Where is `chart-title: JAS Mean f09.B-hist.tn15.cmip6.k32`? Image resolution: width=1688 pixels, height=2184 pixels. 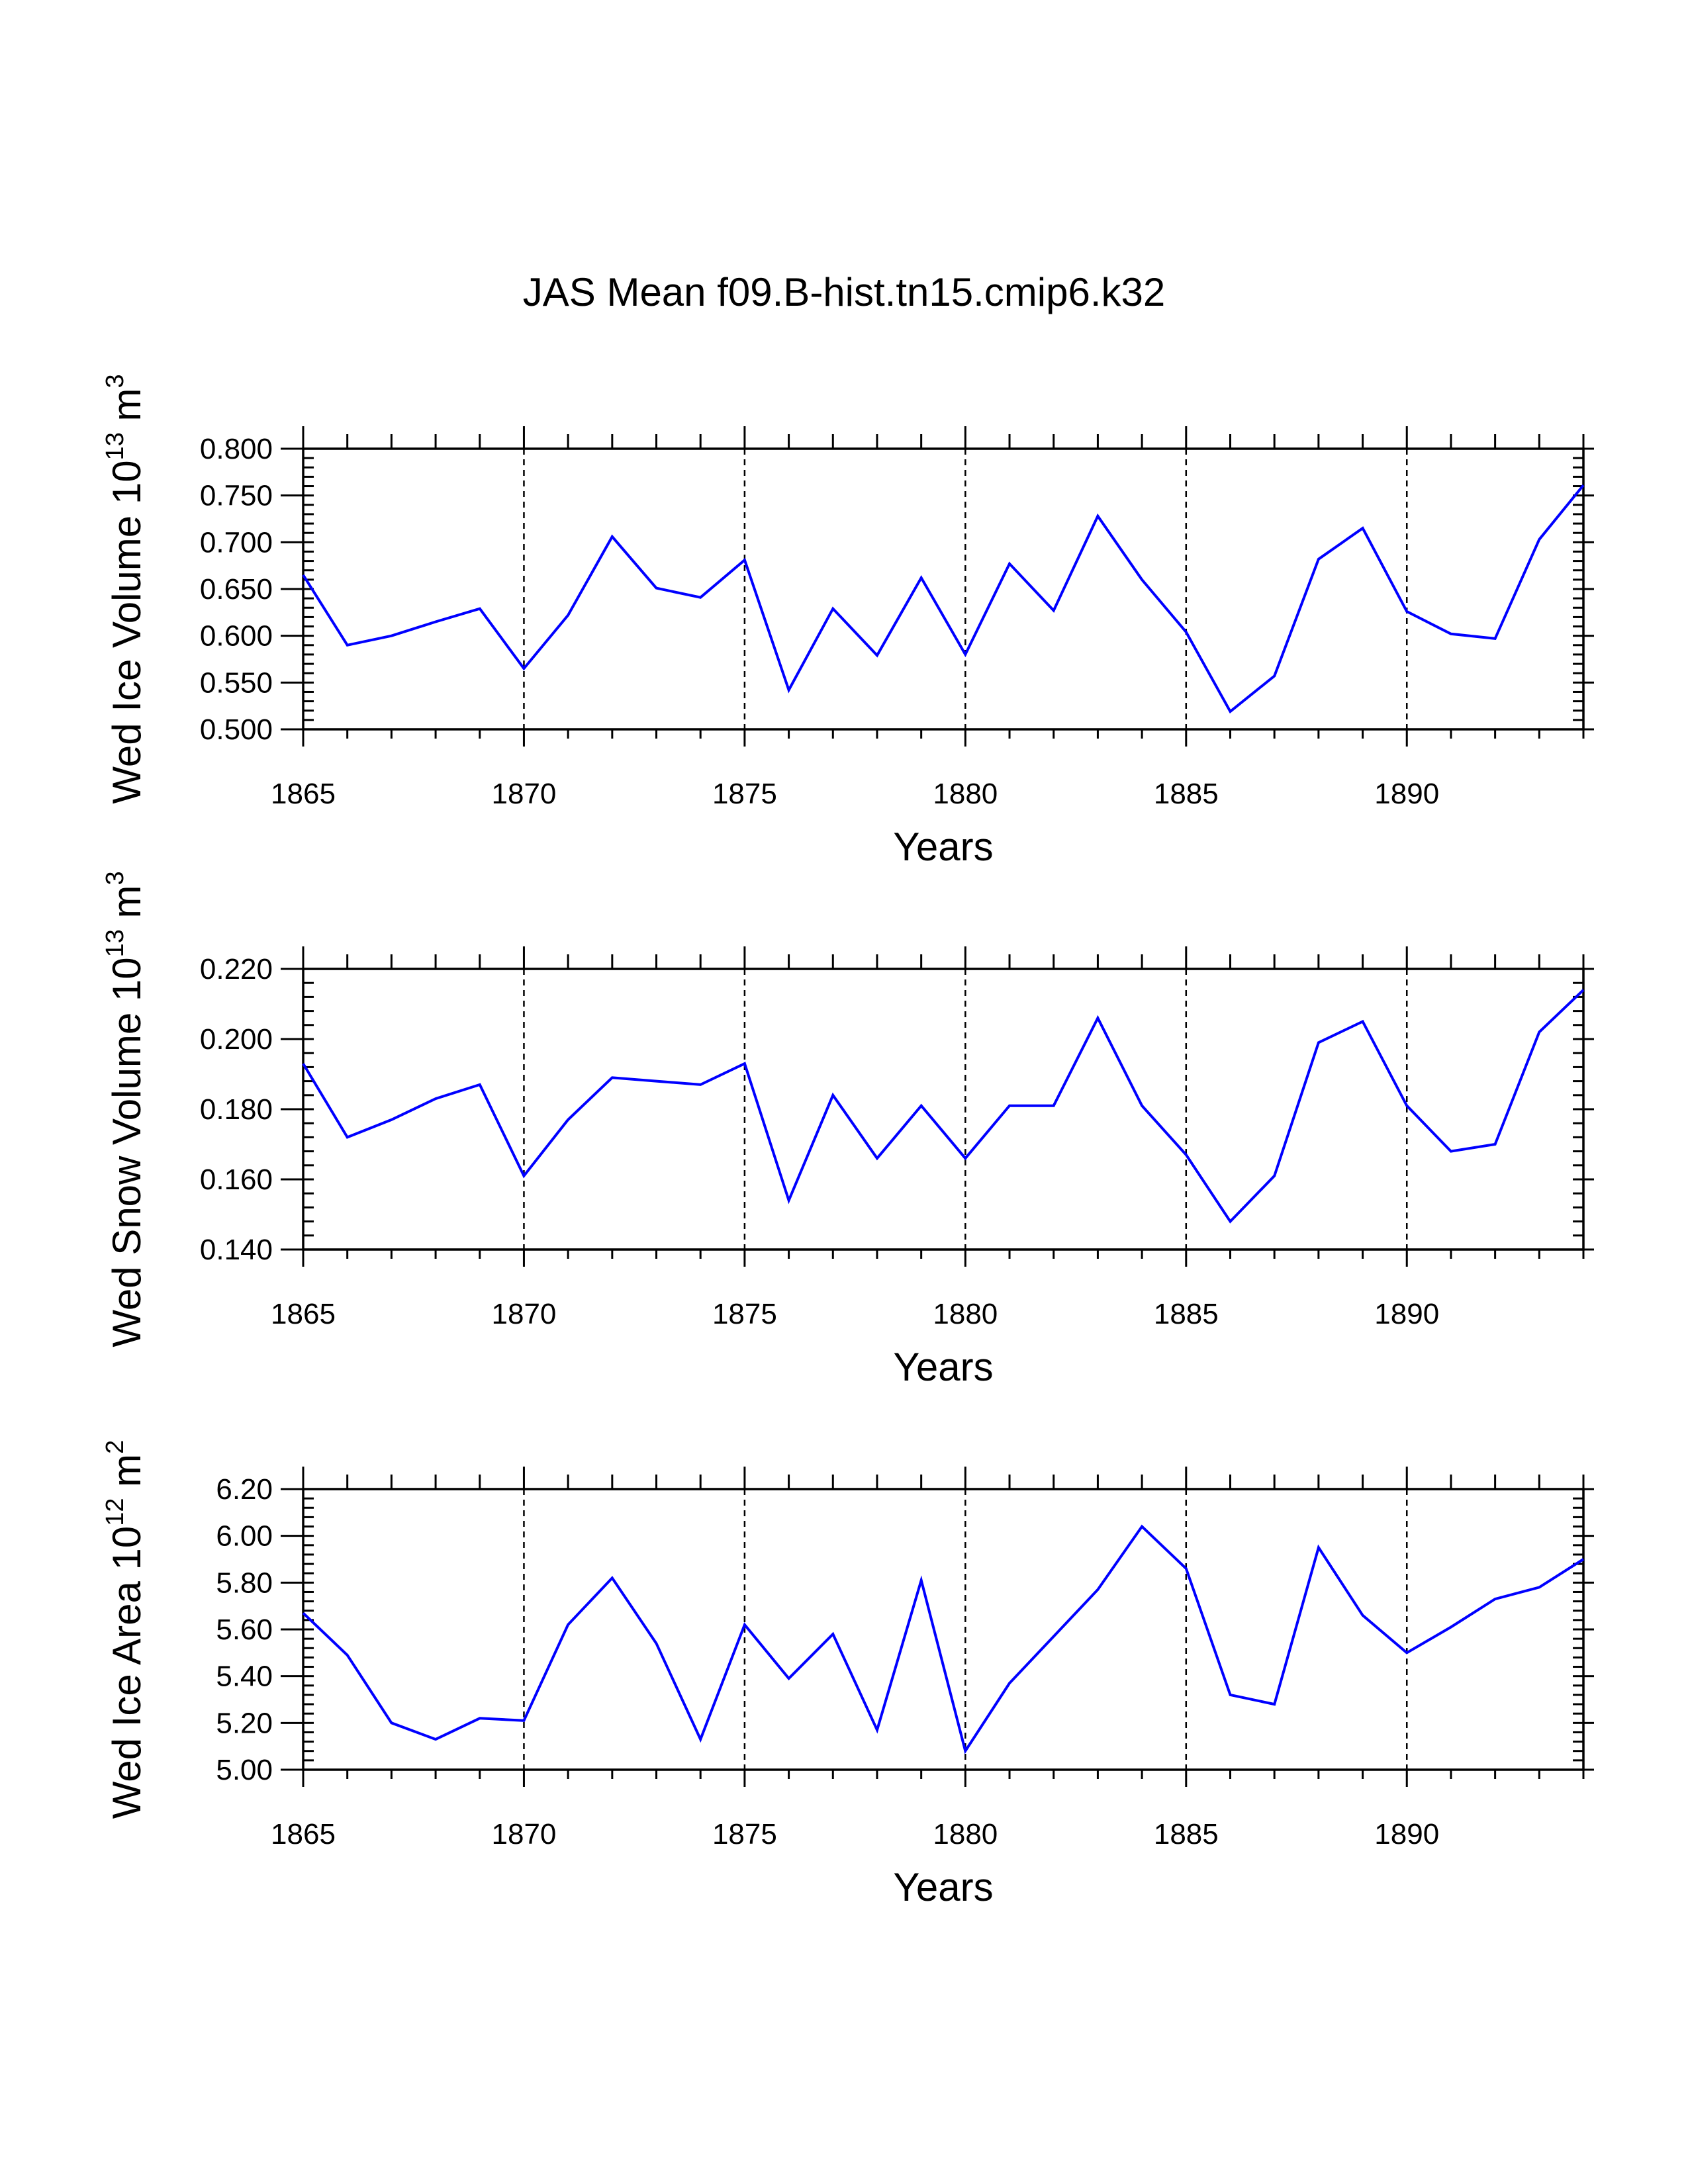
chart-title: JAS Mean f09.B-hist.tn15.cmip6.k32 is located at coordinates (844, 292).